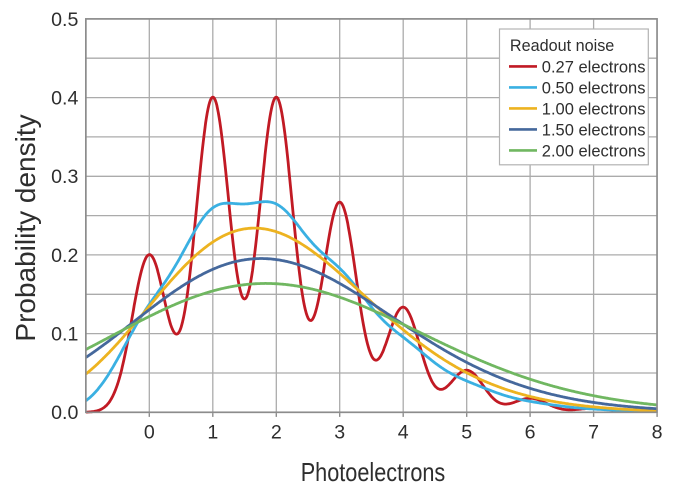 This screenshot has width=673, height=496. Describe the element at coordinates (594, 88) in the screenshot. I see `svg-text: 0.50 electrons` at that location.